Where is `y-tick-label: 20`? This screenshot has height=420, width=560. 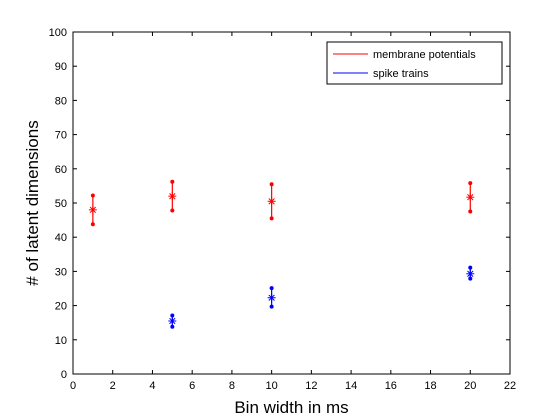
y-tick-label: 20 is located at coordinates (61, 307).